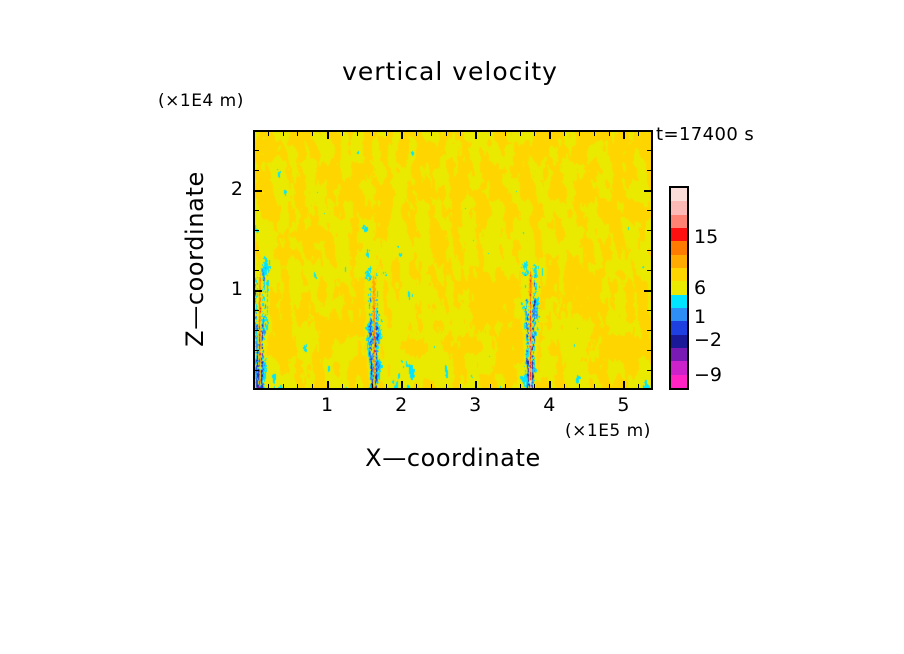  I want to click on x-tick-label-5: 5, so click(623, 405).